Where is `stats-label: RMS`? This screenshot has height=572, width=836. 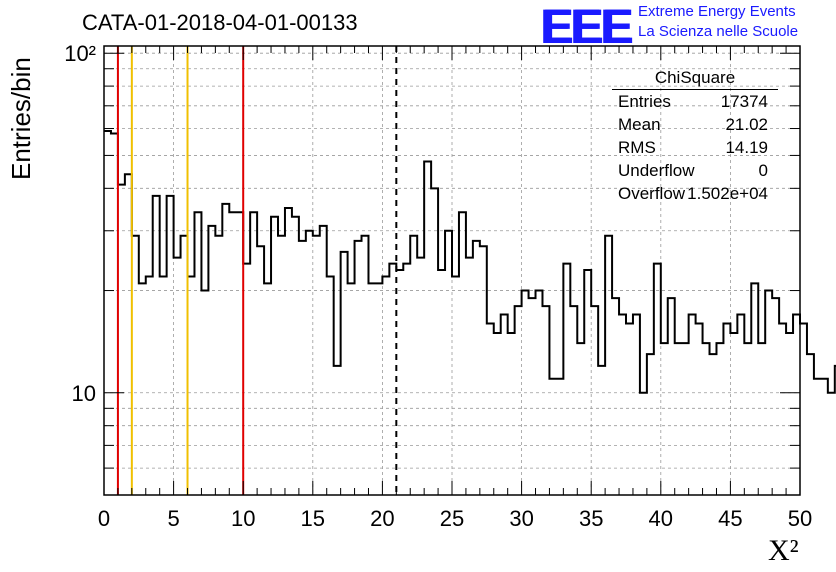 stats-label: RMS is located at coordinates (637, 147).